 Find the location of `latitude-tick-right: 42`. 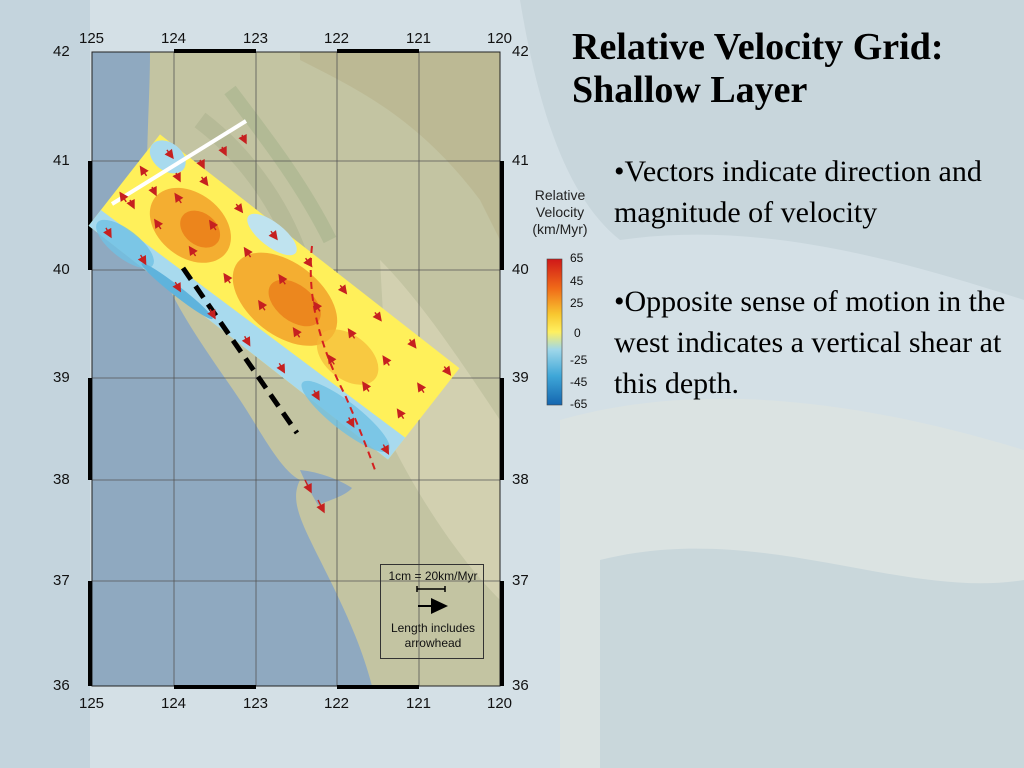

latitude-tick-right: 42 is located at coordinates (520, 51).